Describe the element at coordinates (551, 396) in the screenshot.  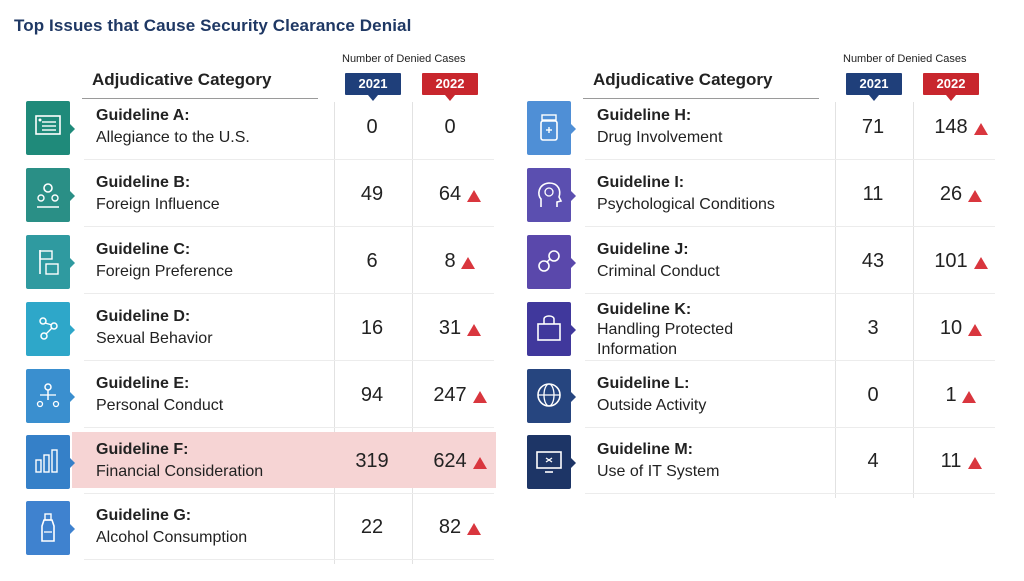
I see `globe-icon` at that location.